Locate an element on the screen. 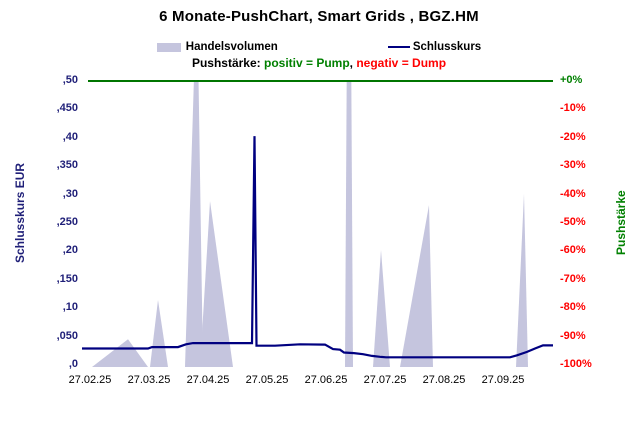  price-legend-line-icon is located at coordinates (398, 47).